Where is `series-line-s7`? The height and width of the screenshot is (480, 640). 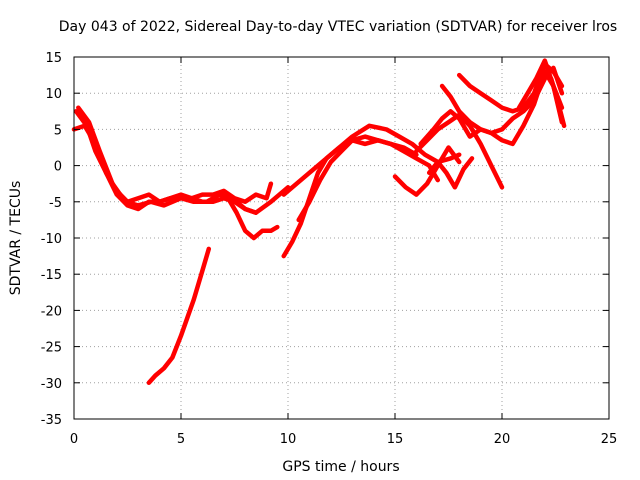
series-line-s7 is located at coordinates (371, 160).